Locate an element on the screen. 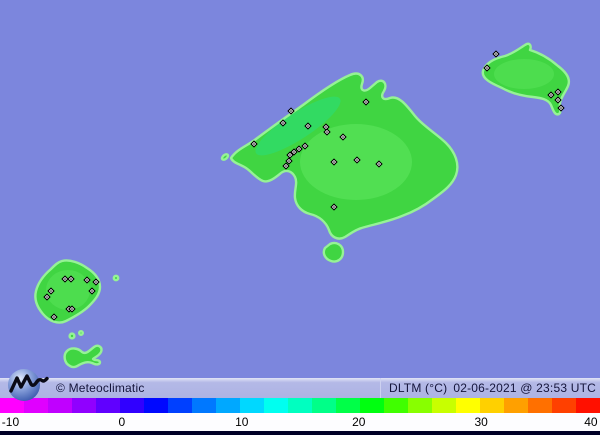 The image size is (600, 435). islet-es-vedra is located at coordinates (72, 336).